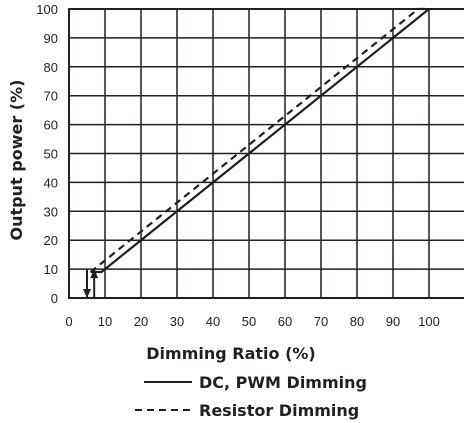  I want to click on x-tick-label: 10, so click(105, 321).